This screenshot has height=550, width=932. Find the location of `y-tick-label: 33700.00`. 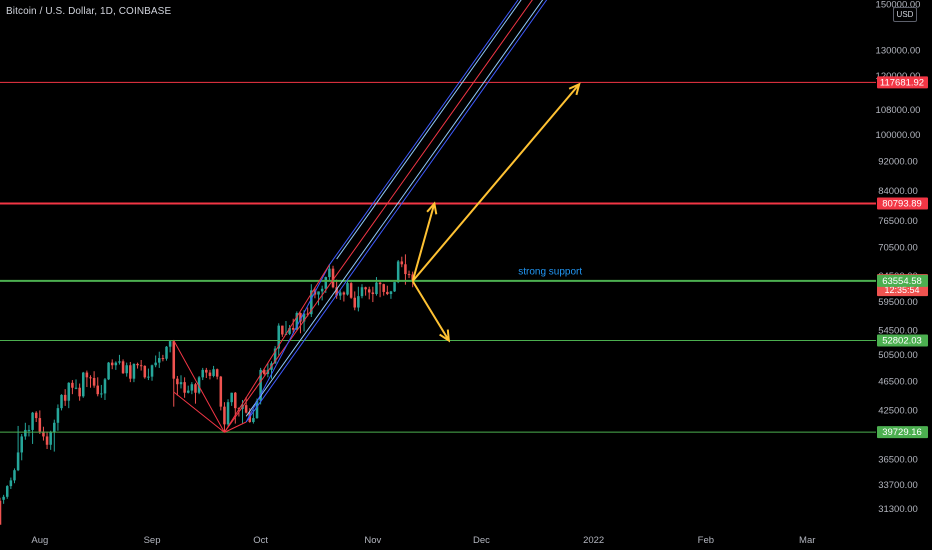

y-tick-label: 33700.00 is located at coordinates (898, 485).